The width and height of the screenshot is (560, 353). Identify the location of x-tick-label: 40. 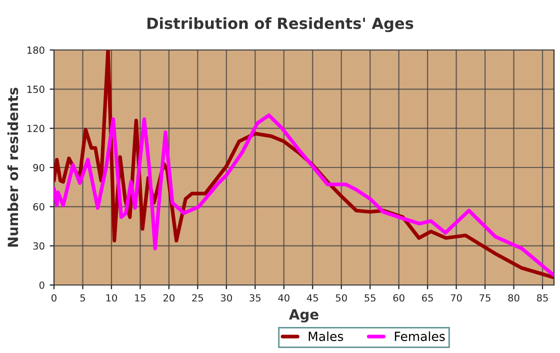
(284, 298).